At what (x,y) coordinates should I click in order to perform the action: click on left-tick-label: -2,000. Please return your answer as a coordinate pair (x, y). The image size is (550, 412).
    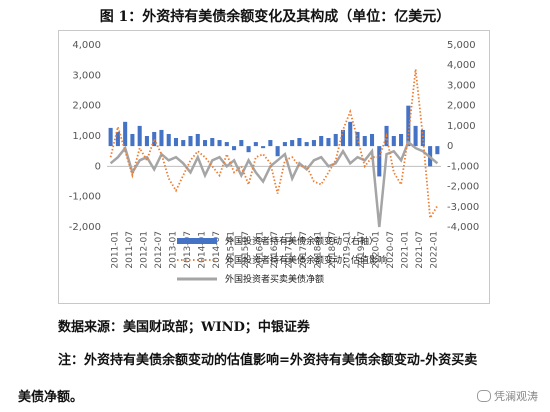
    Looking at the image, I should click on (85, 227).